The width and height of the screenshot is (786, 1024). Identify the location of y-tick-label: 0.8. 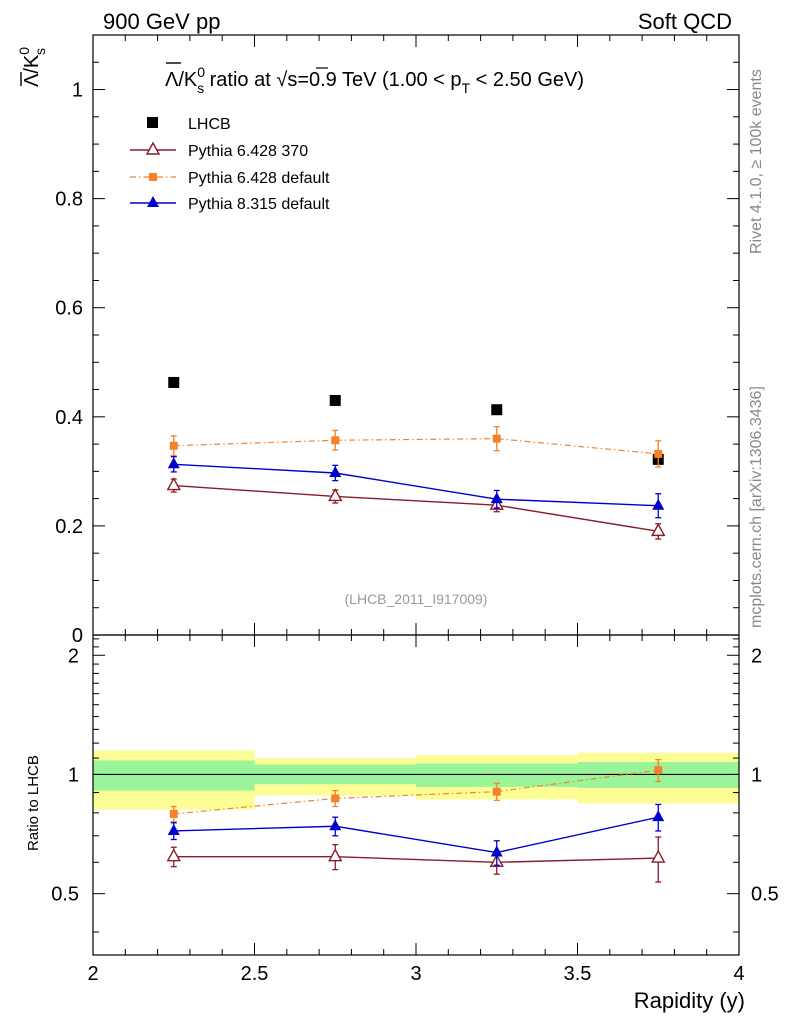
(69, 200).